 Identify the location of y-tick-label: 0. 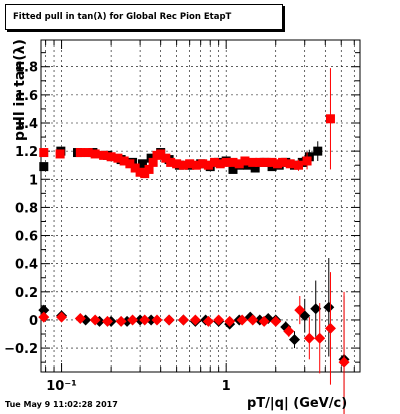
(33, 321).